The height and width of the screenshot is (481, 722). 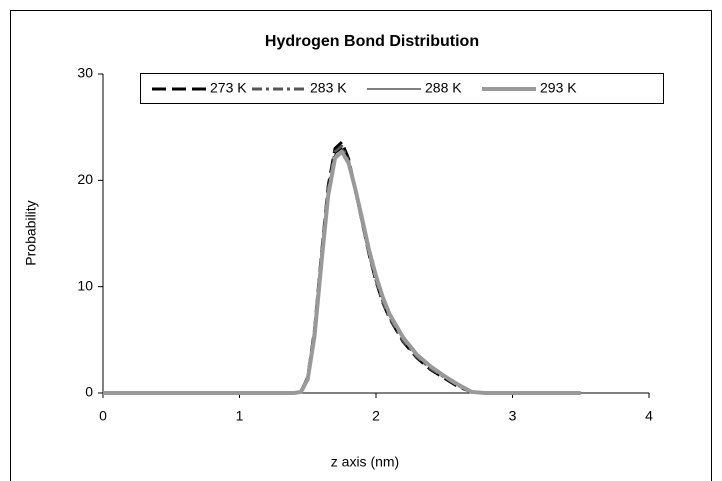 I want to click on x-tick-label: 1, so click(x=240, y=416).